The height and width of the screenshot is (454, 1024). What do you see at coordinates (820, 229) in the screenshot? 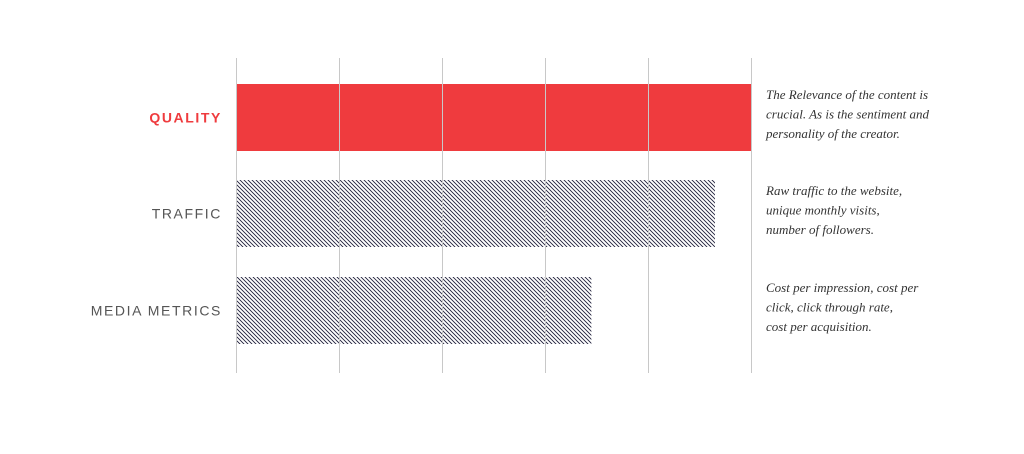
I see `description-line: number of followers.` at bounding box center [820, 229].